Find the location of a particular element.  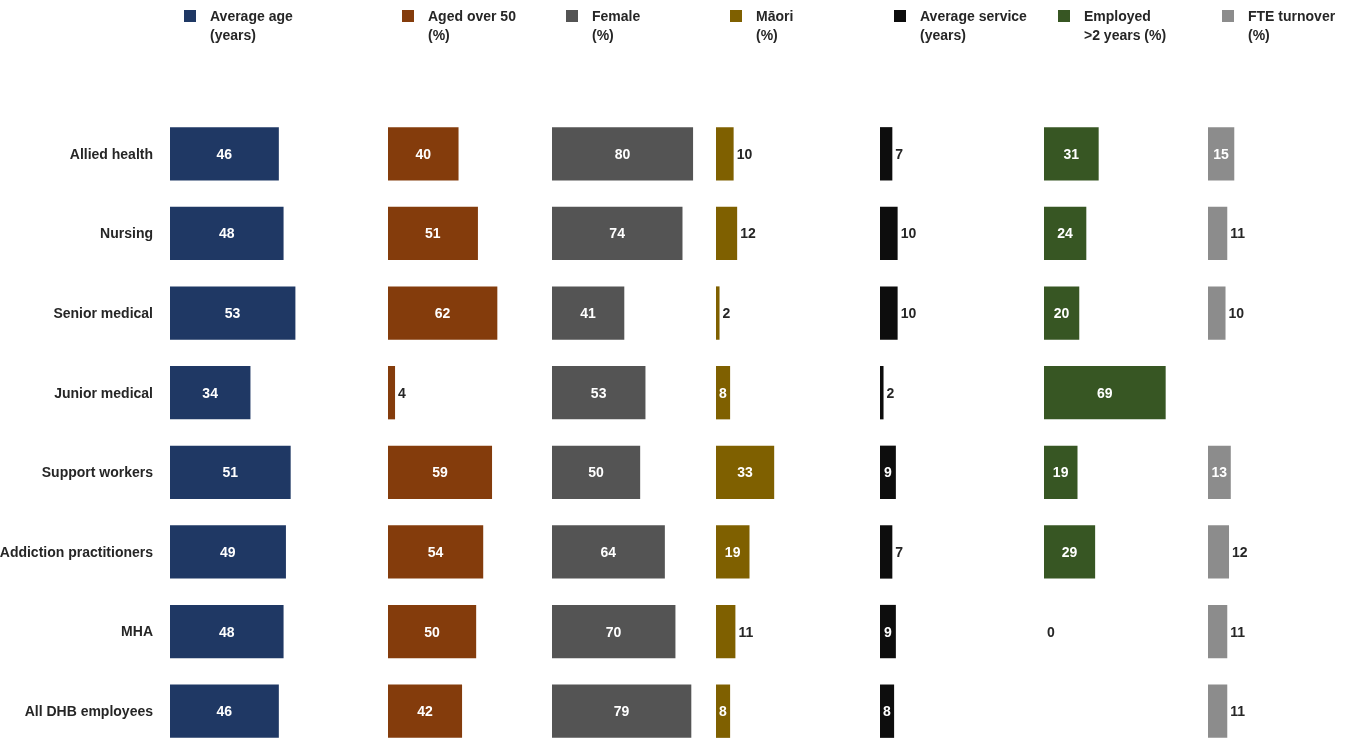

data-label: 59 is located at coordinates (440, 472).